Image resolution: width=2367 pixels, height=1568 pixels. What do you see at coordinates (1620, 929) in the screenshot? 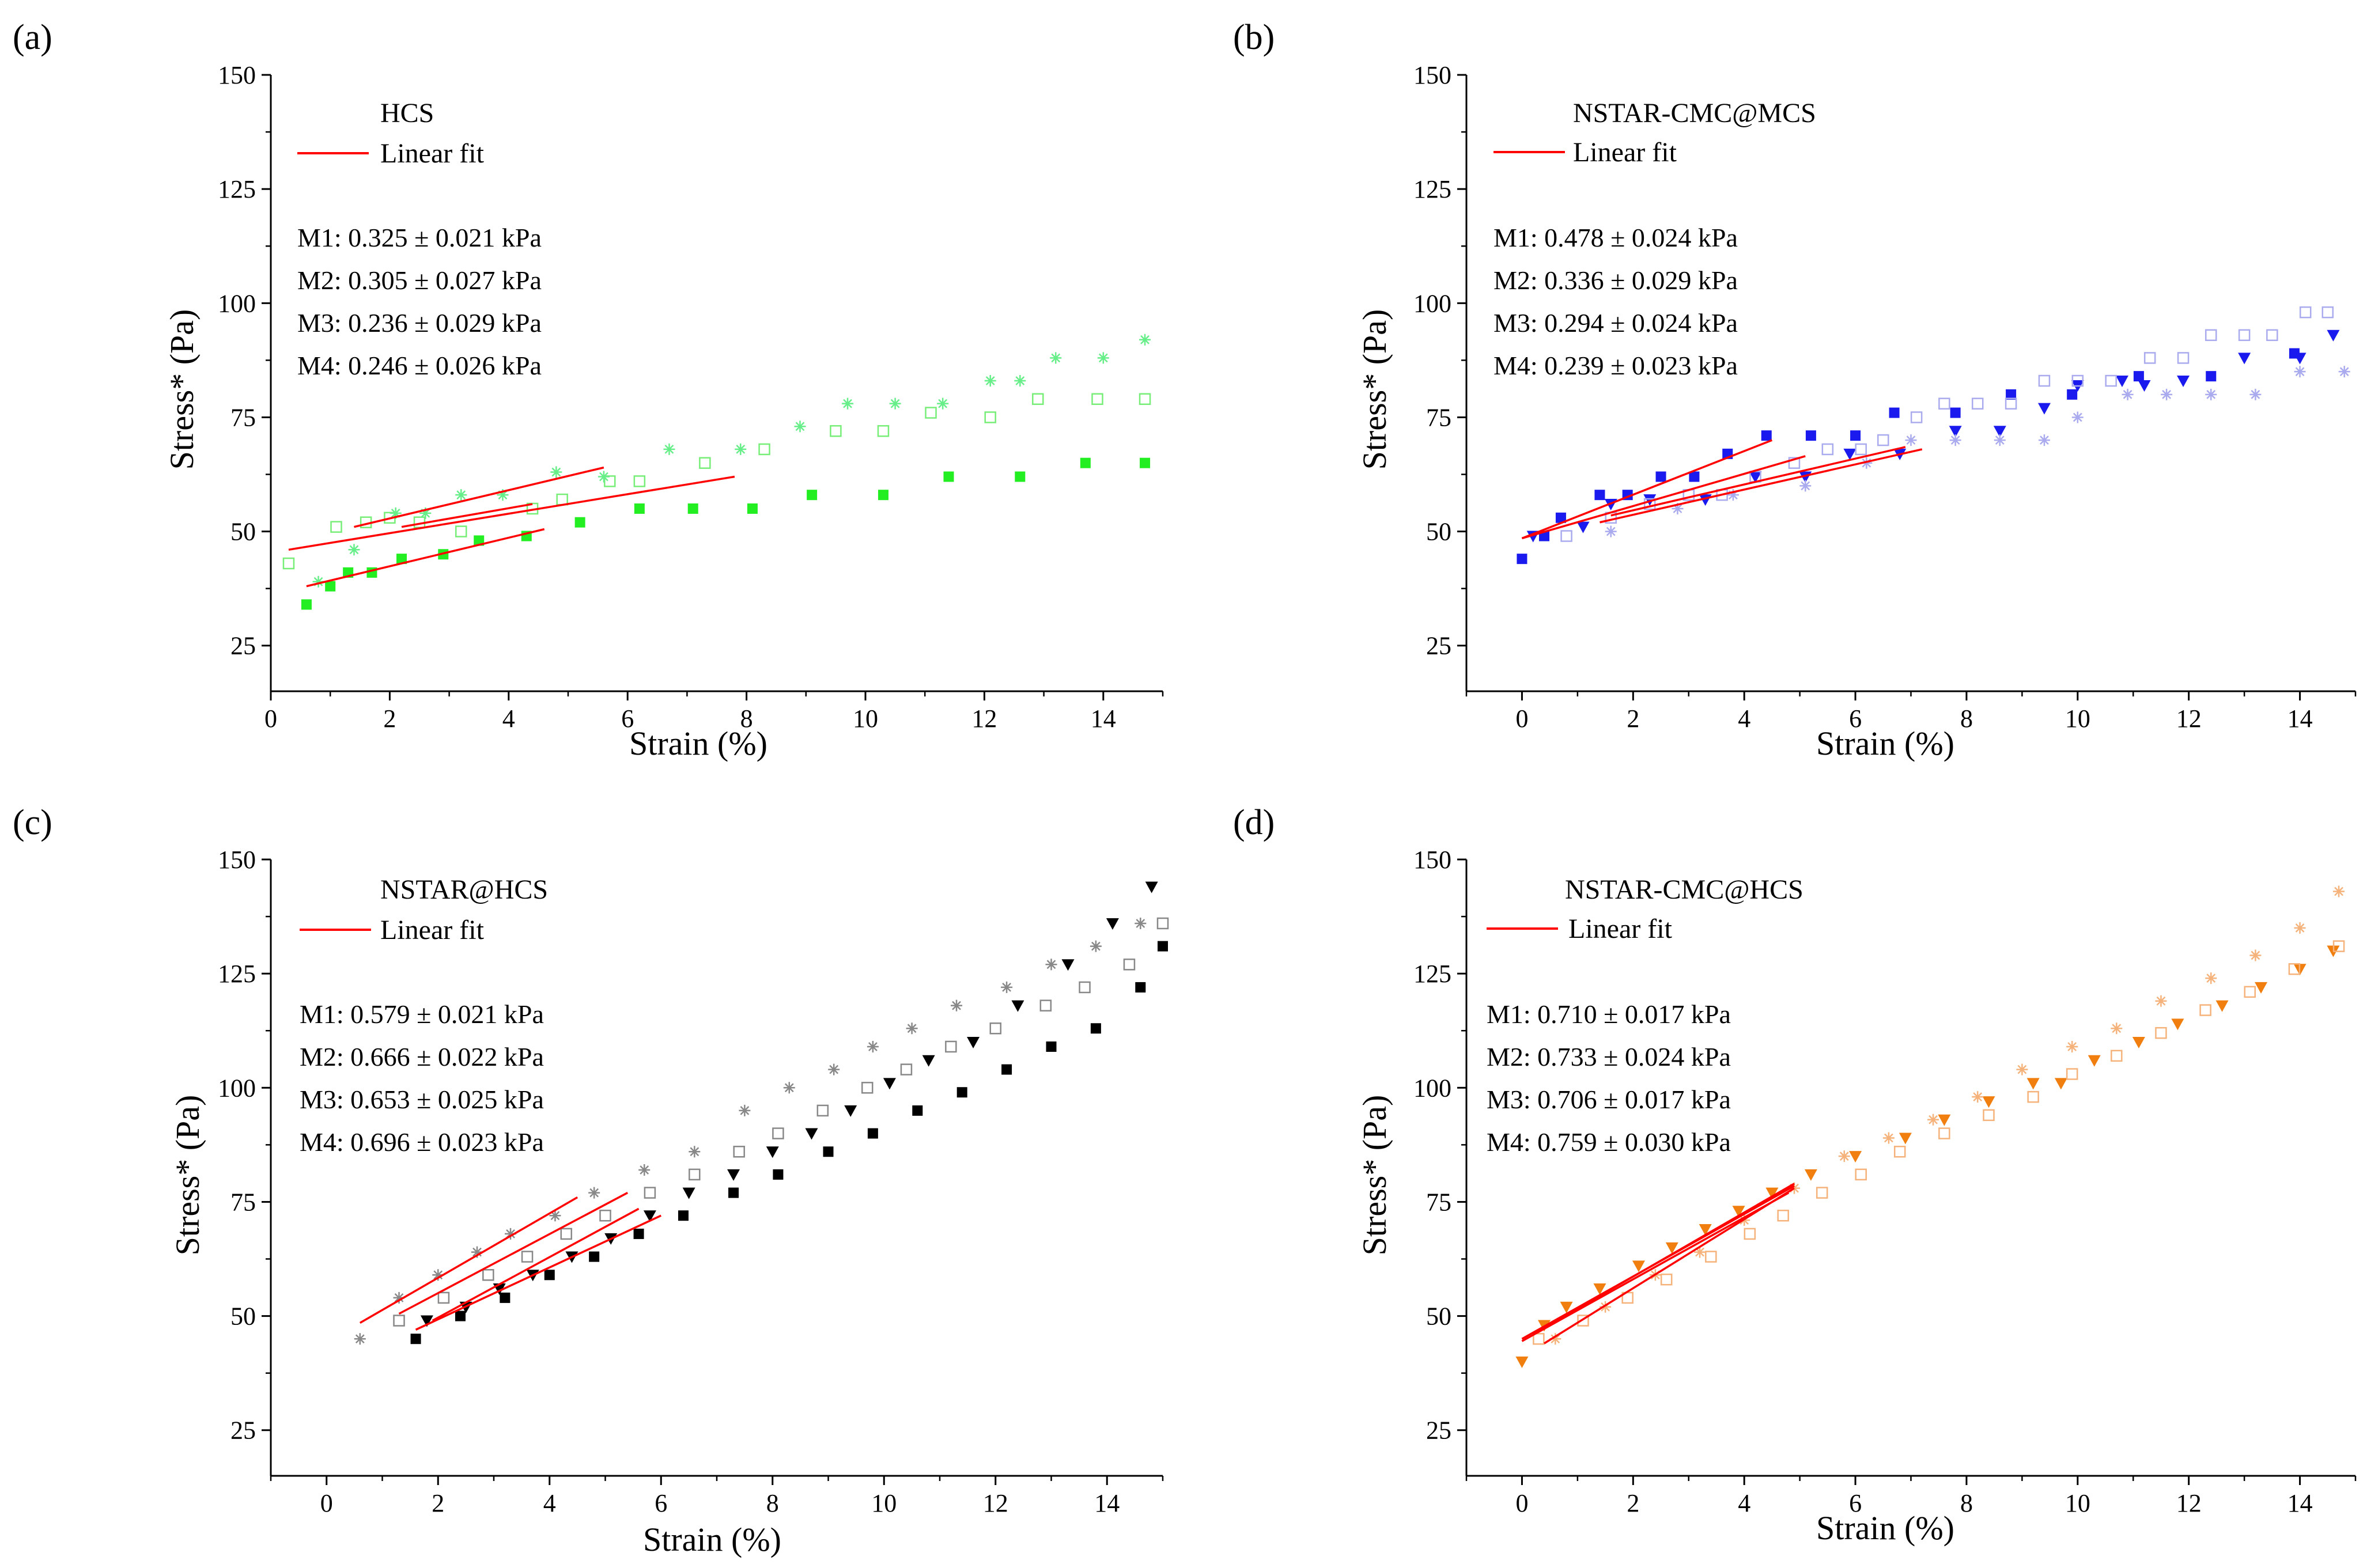
I see `legend-fit-label: Linear fit` at bounding box center [1620, 929].